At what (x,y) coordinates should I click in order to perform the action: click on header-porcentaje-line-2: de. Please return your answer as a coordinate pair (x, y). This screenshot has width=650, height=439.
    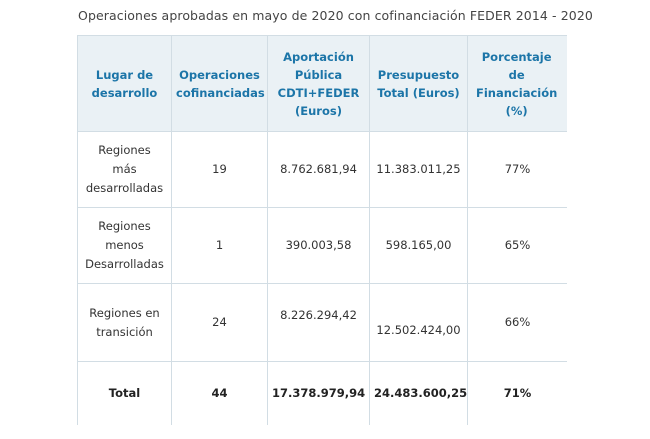
    Looking at the image, I should click on (516, 74).